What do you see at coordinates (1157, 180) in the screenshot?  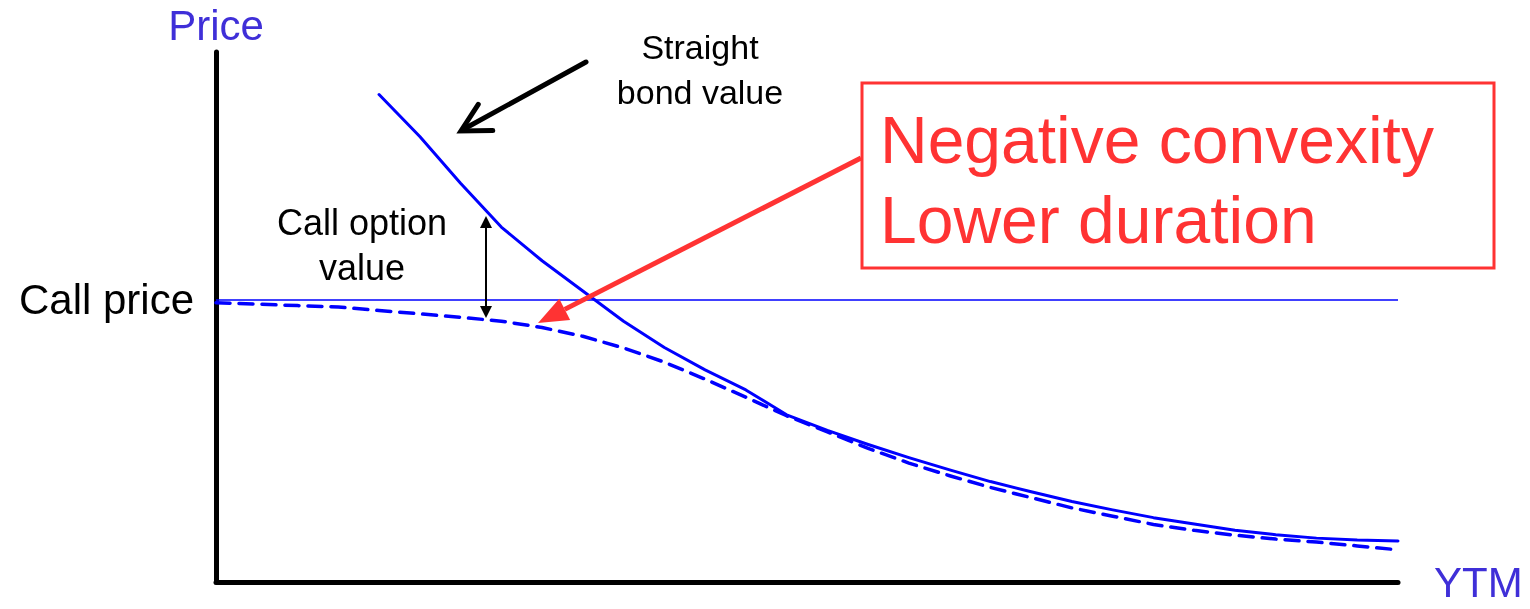 I see `annotation: Negative convexity Lower duration` at bounding box center [1157, 180].